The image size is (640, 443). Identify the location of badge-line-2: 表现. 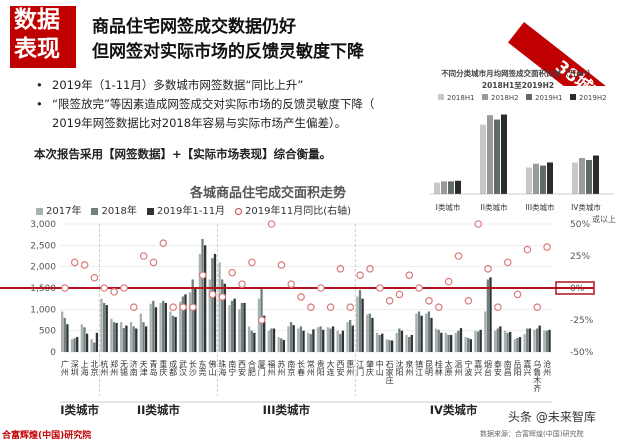
(37, 49).